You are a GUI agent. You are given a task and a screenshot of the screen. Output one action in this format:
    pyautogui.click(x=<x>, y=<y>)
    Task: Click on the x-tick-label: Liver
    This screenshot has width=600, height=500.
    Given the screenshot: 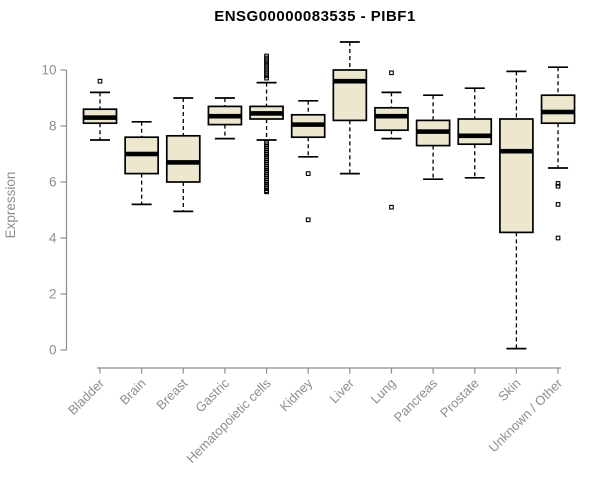 What is the action you would take?
    pyautogui.click(x=341, y=390)
    